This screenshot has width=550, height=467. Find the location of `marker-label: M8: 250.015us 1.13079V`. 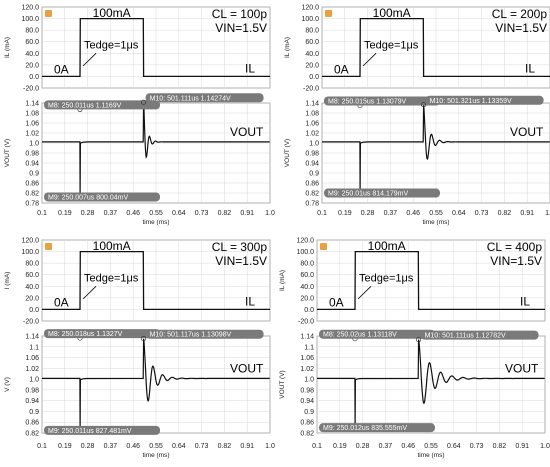

marker-label: M8: 250.015us 1.13079V is located at coordinates (367, 102).